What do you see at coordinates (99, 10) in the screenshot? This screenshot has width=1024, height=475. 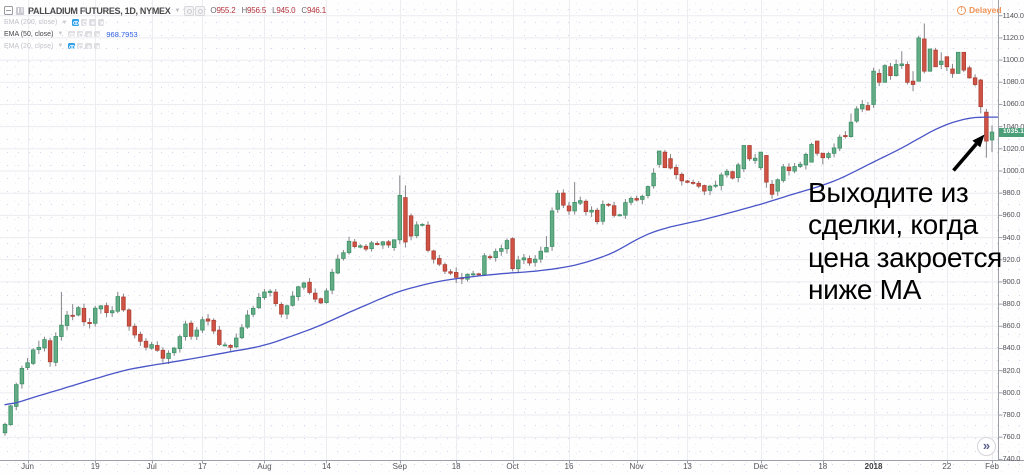 I see `symbol-title: PALLADIUM FUTURES, 1D, NYMEX` at bounding box center [99, 10].